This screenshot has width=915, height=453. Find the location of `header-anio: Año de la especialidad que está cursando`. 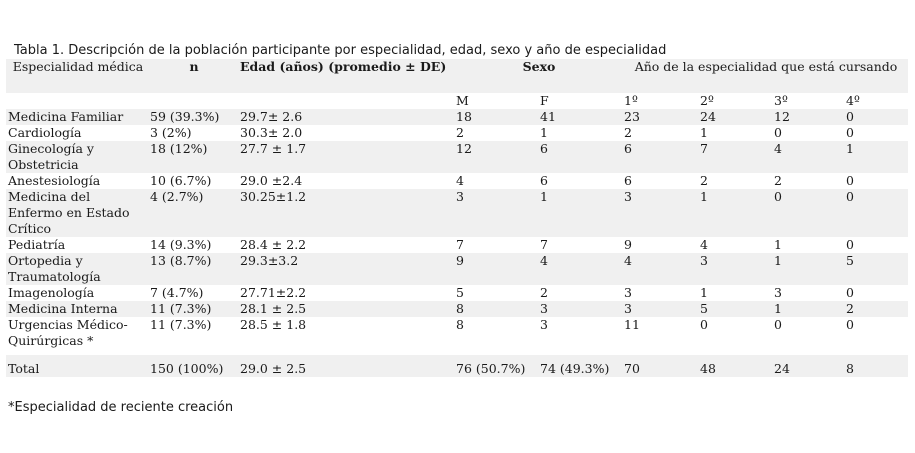

header-anio: Año de la especialidad que está cursando is located at coordinates (765, 76).